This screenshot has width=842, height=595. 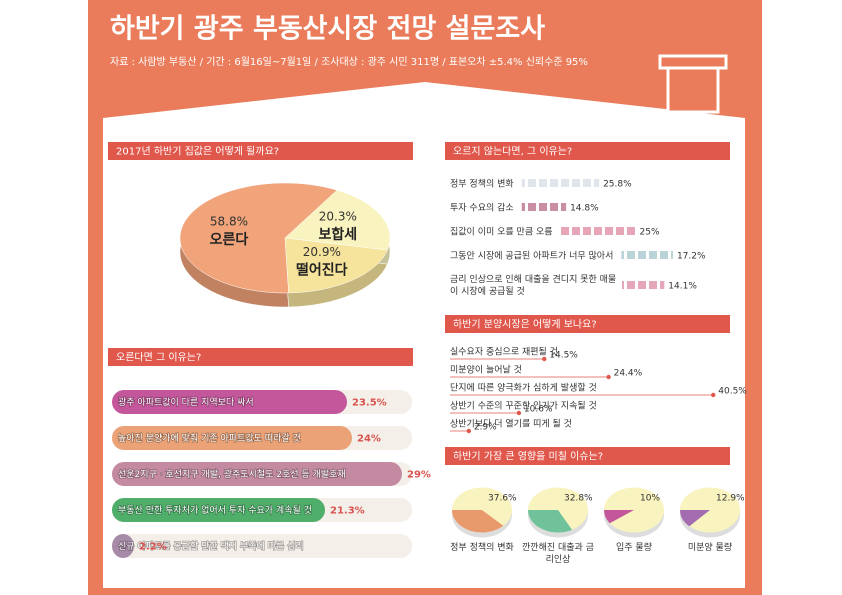 I want to click on bar-label: 광주 아파트값이 다른 지역보다 싸서, so click(x=186, y=402).